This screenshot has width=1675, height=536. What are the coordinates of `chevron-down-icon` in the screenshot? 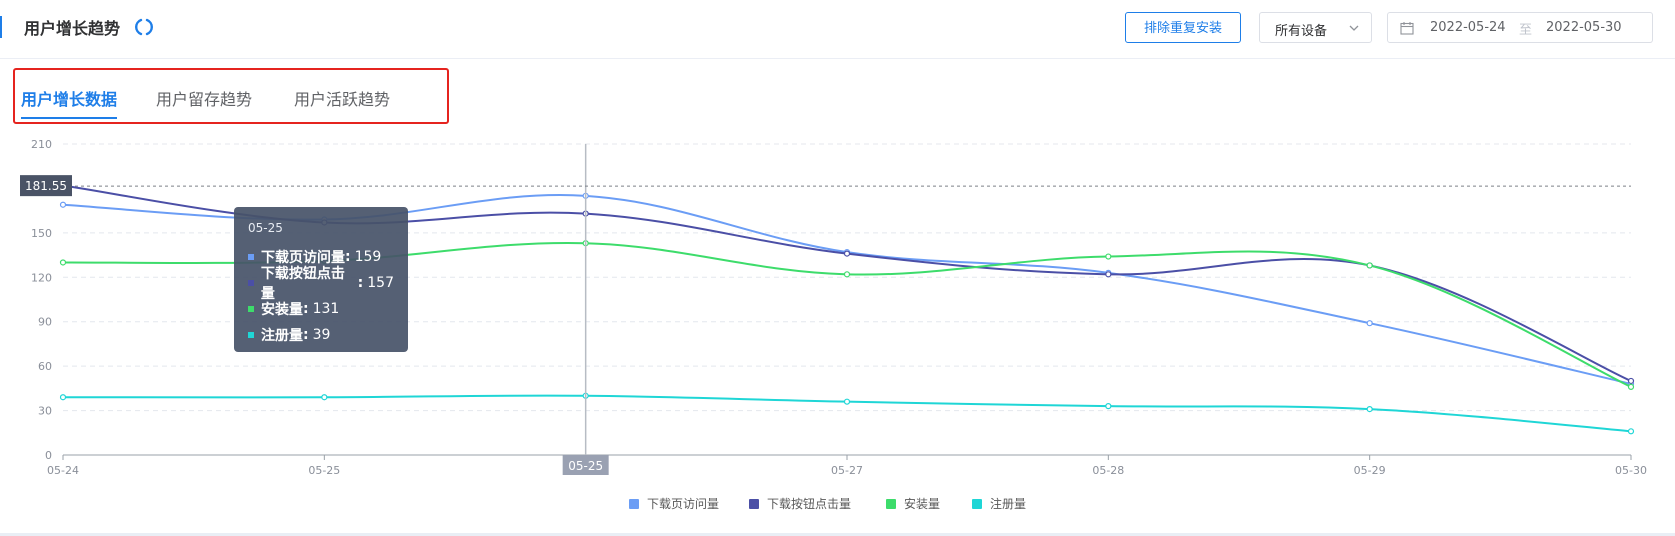 It's located at (1354, 28).